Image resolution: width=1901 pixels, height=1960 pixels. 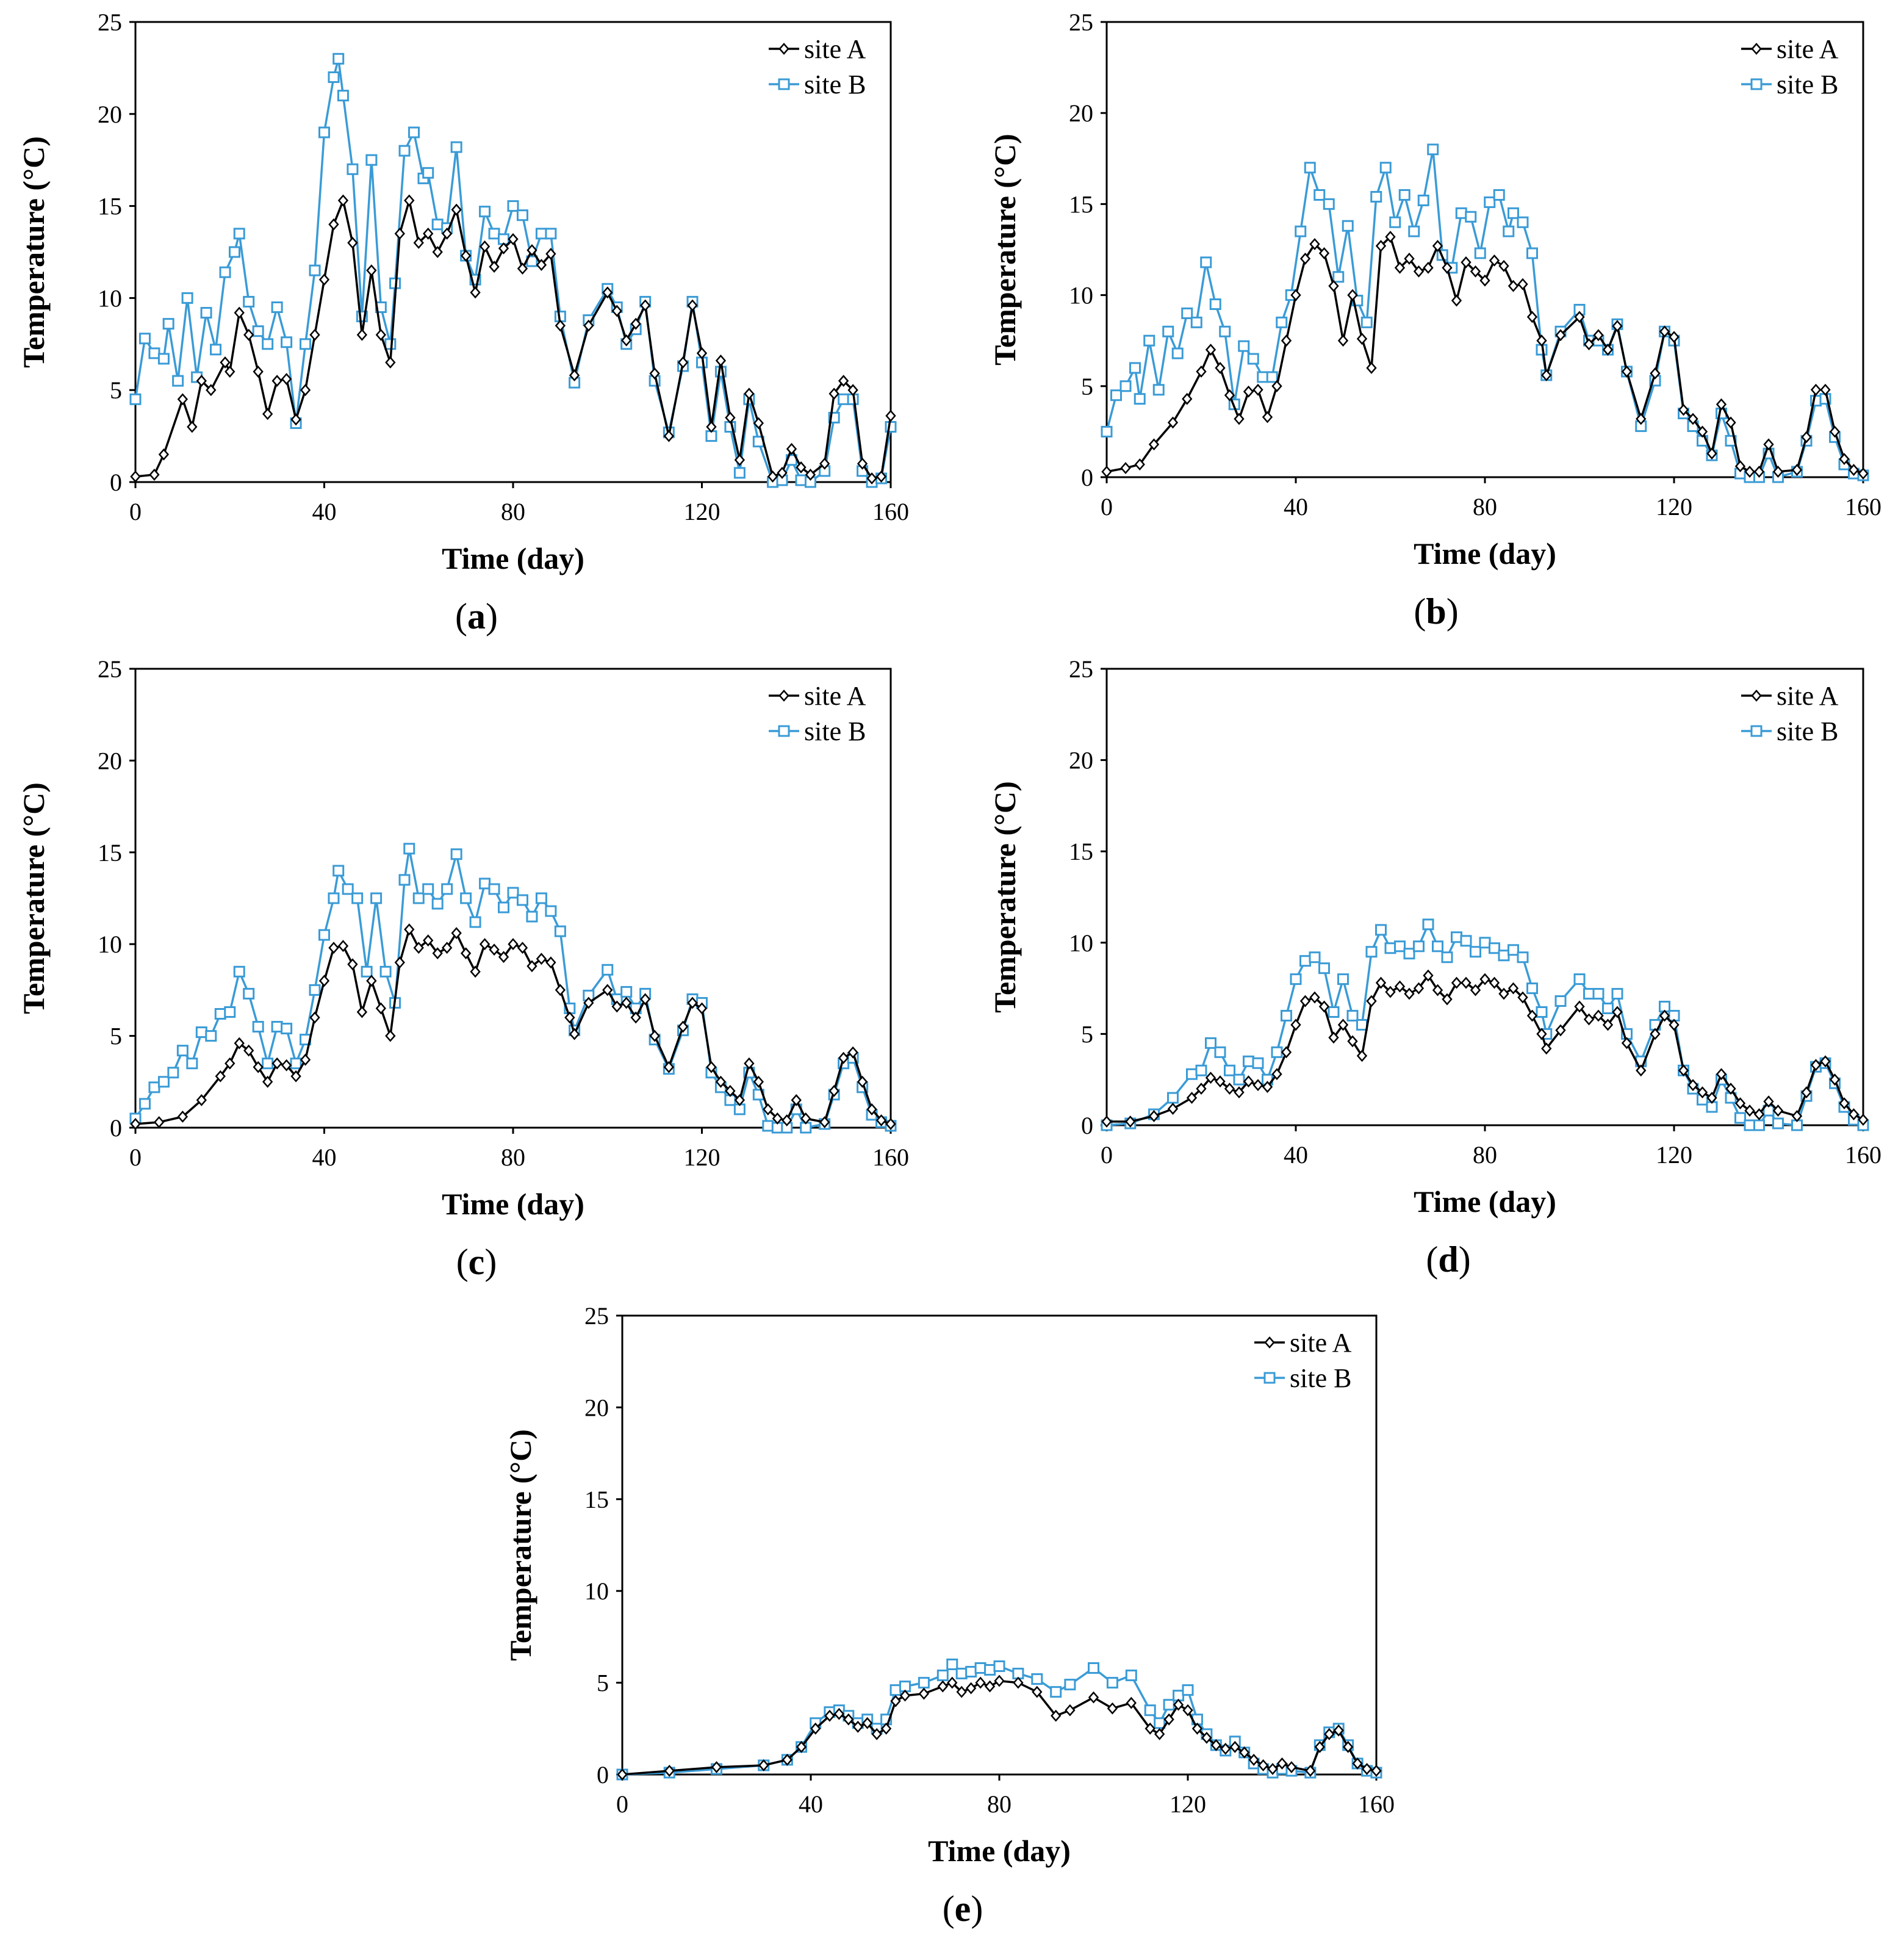 What do you see at coordinates (476, 616) in the screenshot?
I see `panel-label: (a)` at bounding box center [476, 616].